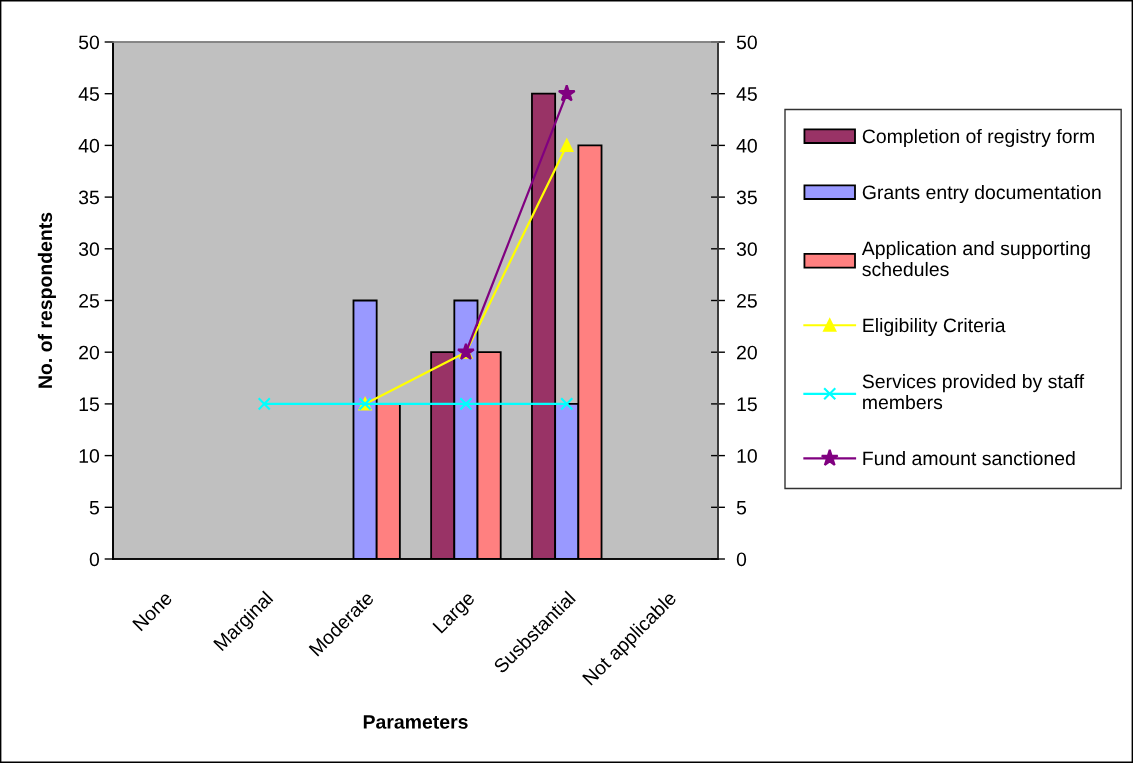  Describe the element at coordinates (94, 559) in the screenshot. I see `y-tick-label: 0` at that location.